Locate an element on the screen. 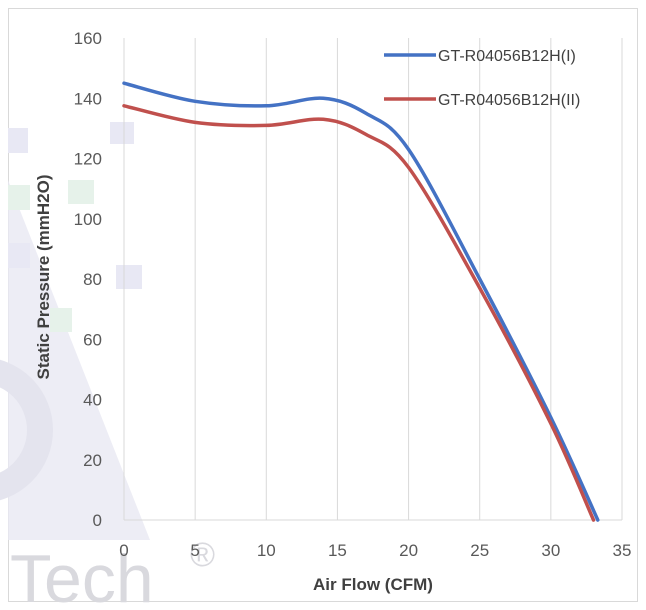 Image resolution: width=646 pixels, height=610 pixels. legend-label-2: GT-R04056B12H(II) is located at coordinates (509, 100).